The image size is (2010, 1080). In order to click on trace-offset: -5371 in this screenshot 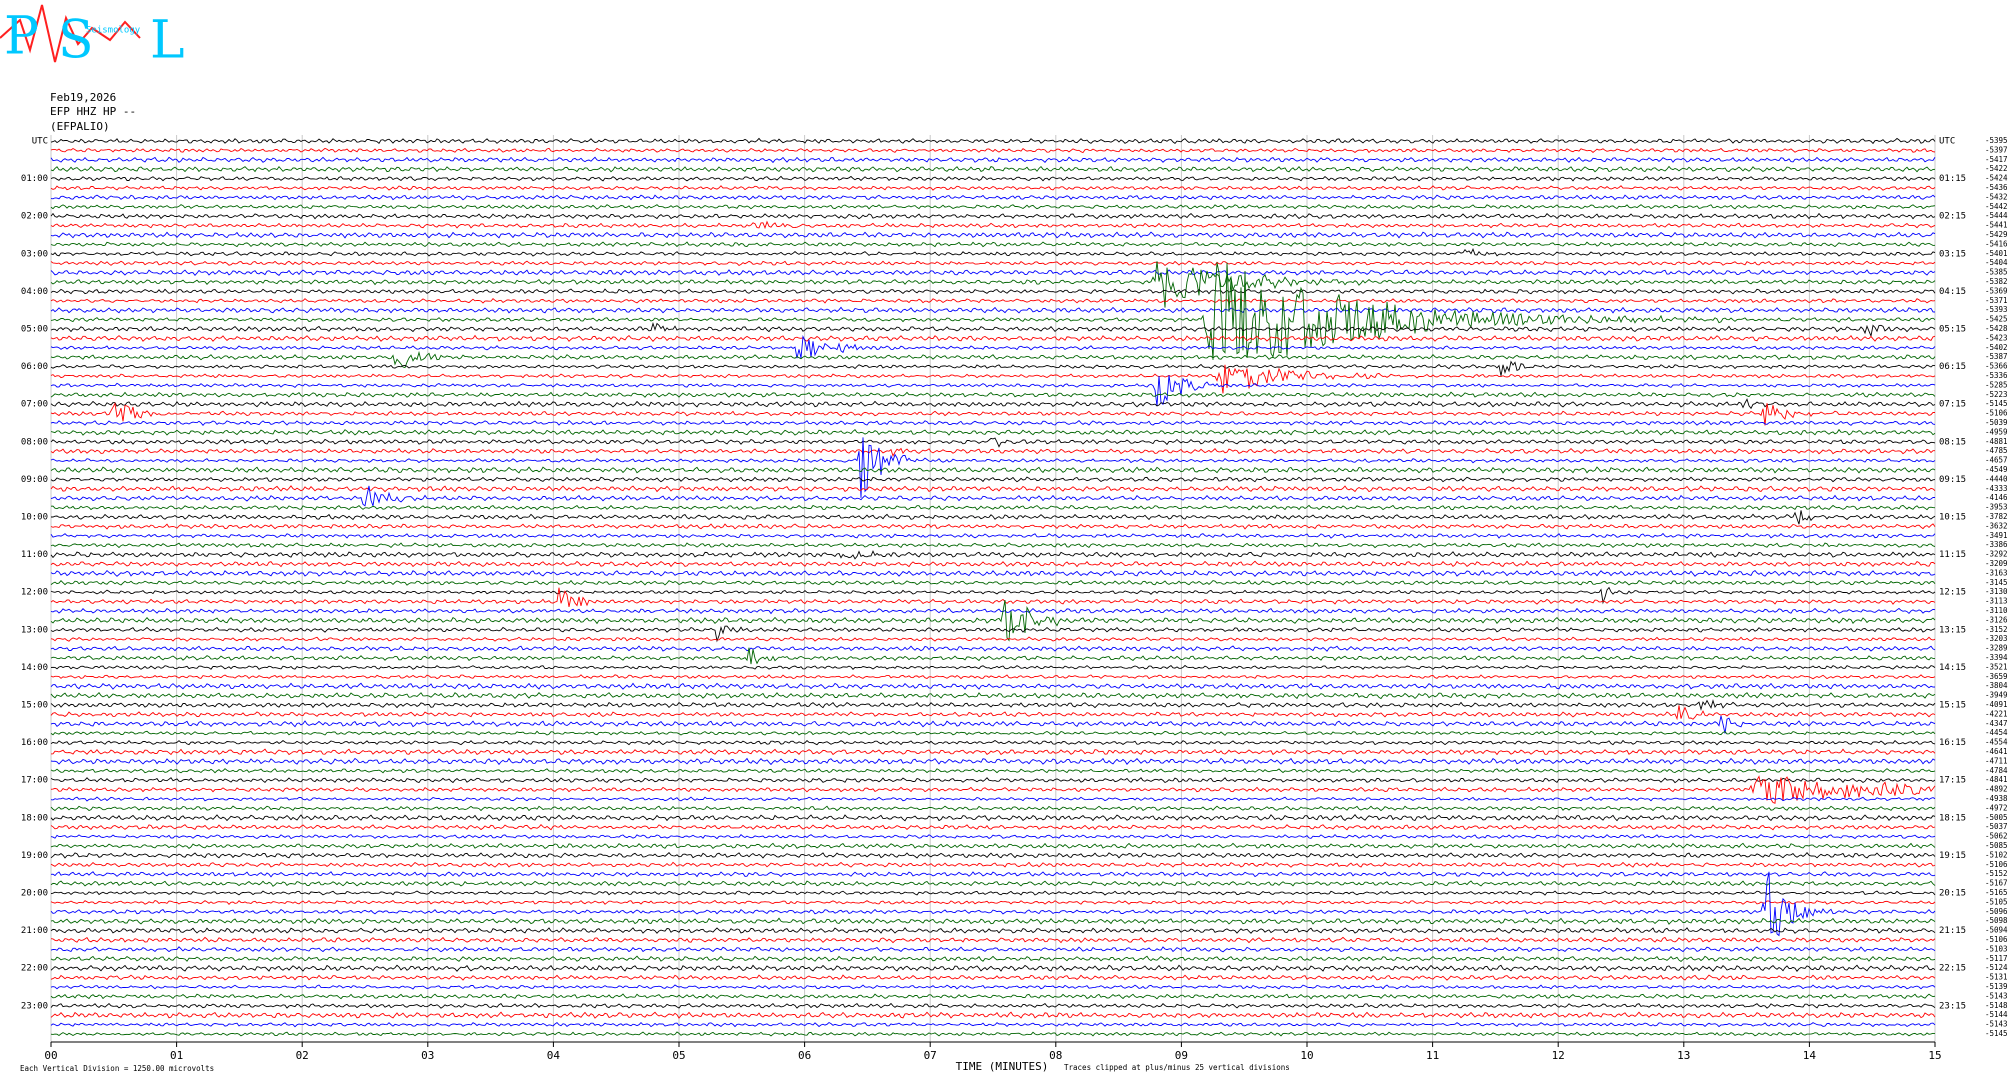, I will do `click(1996, 300)`.